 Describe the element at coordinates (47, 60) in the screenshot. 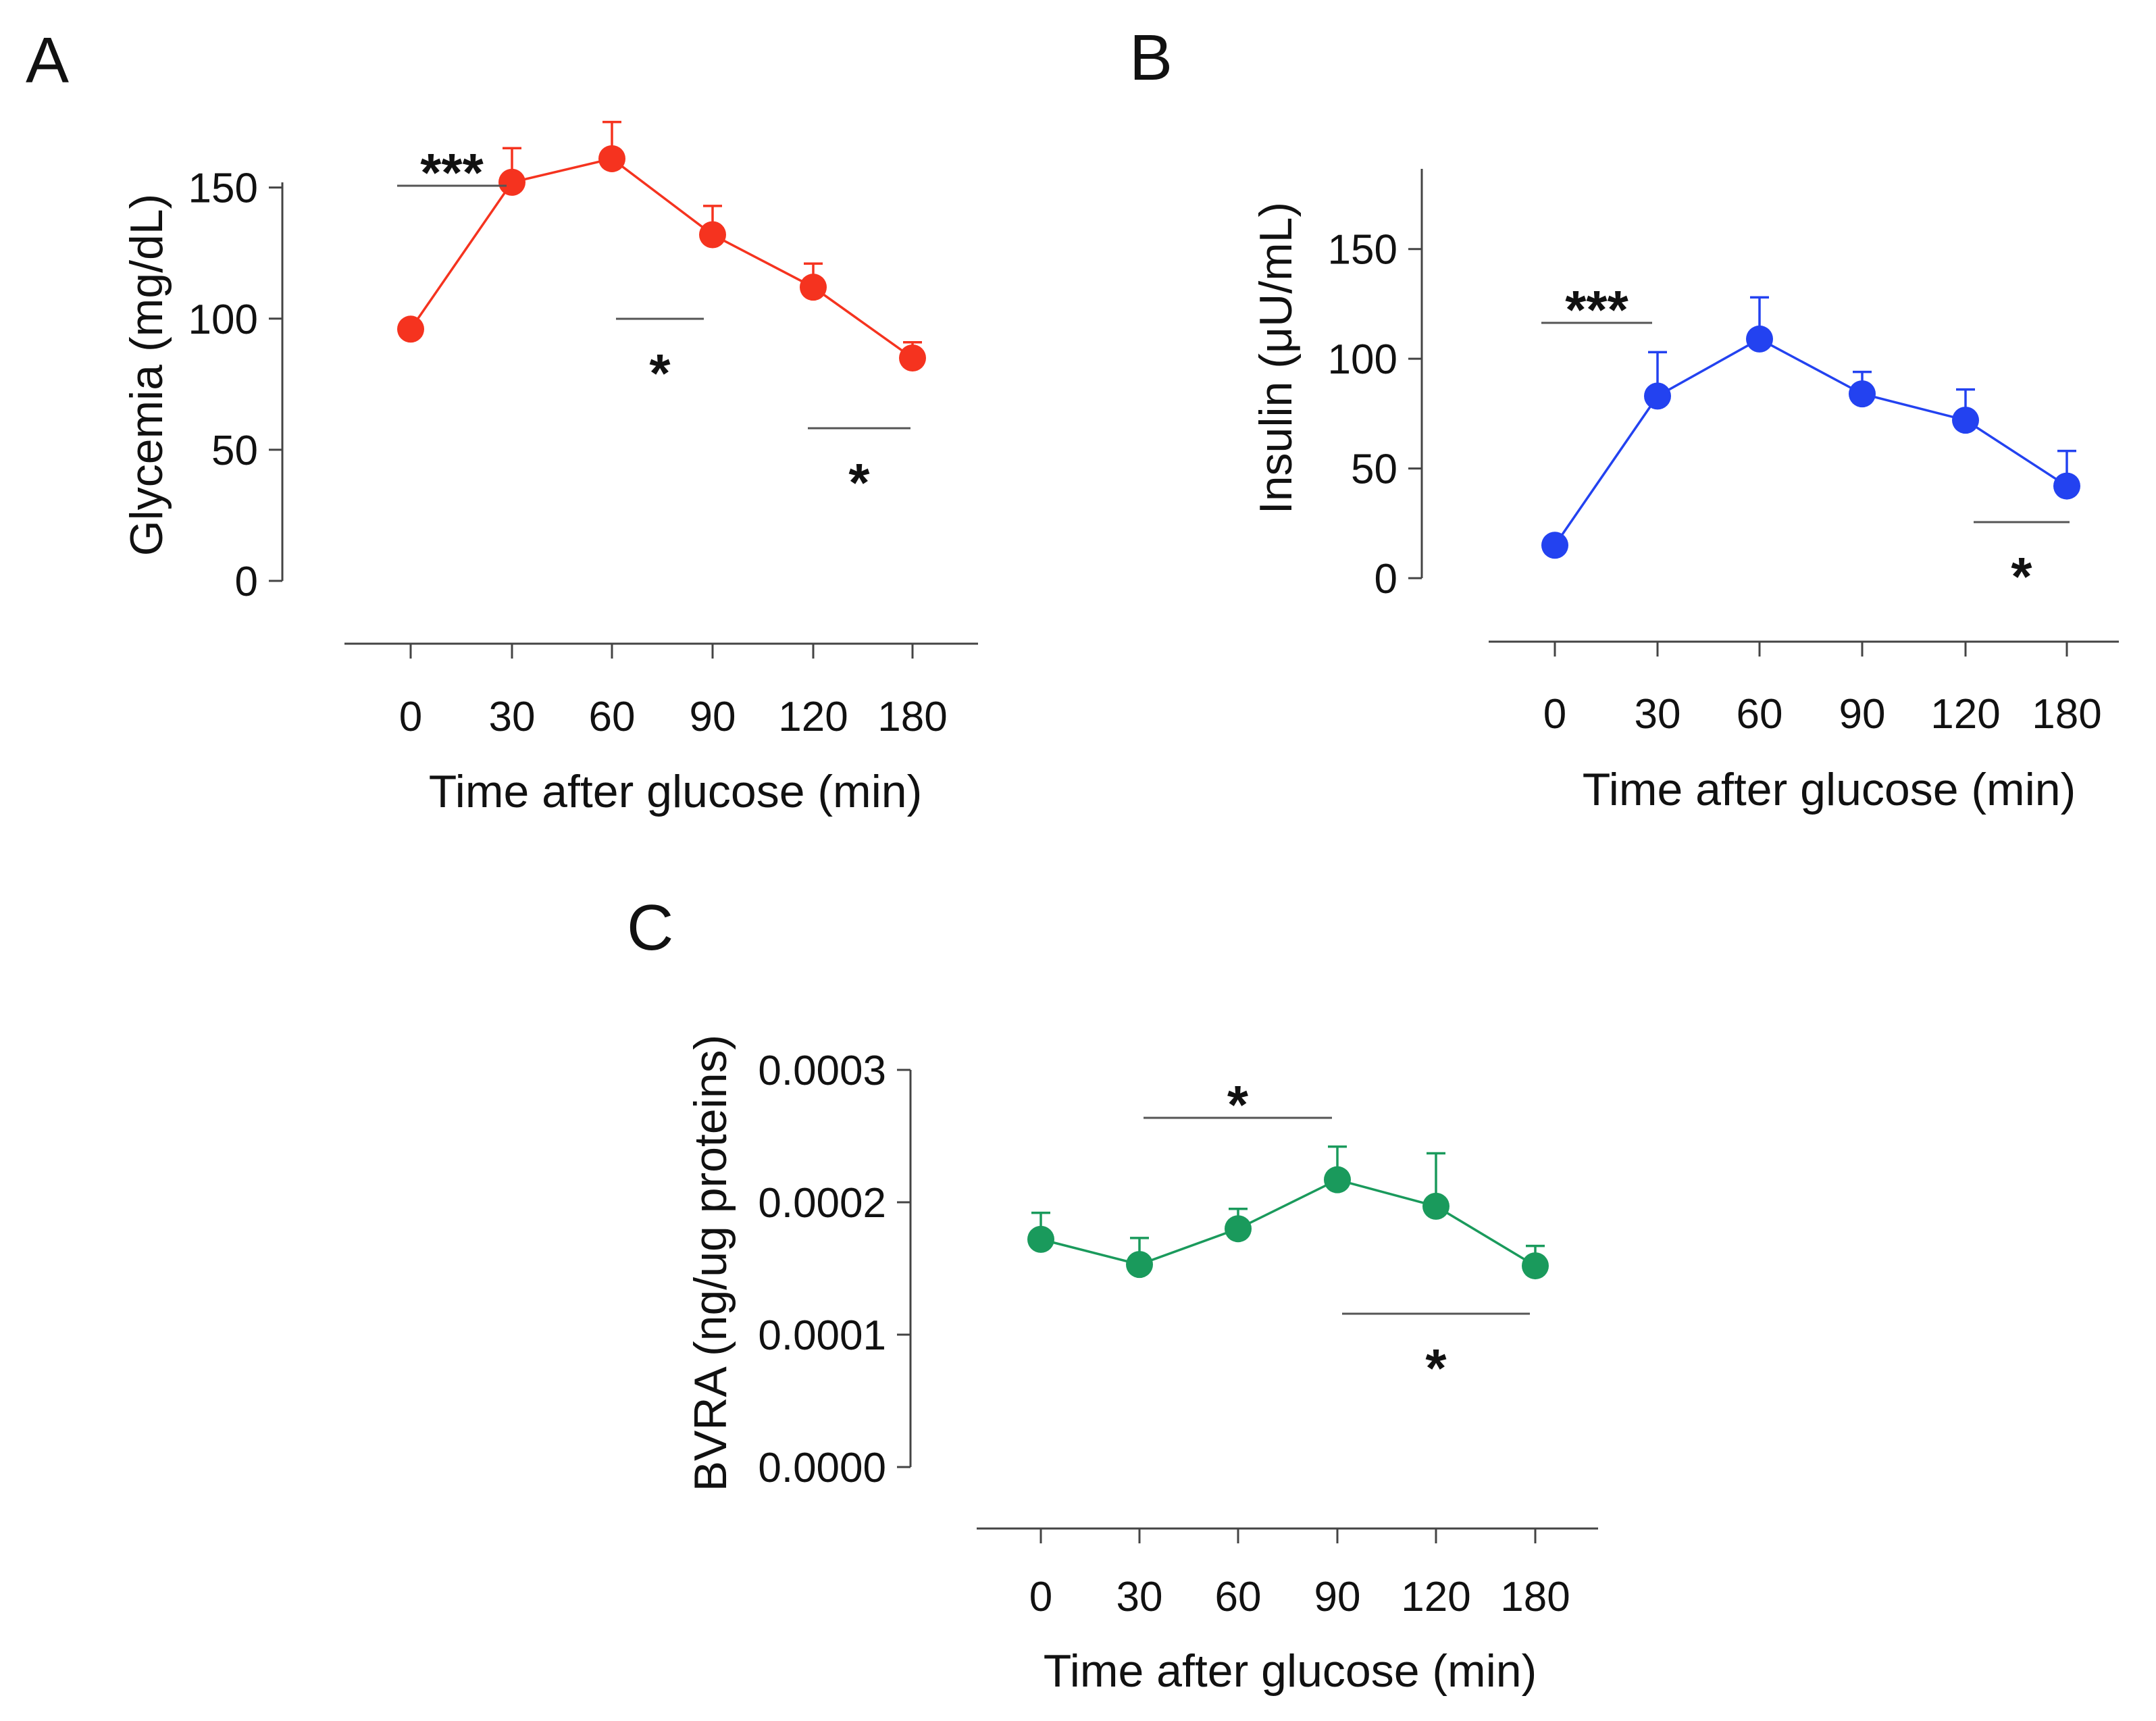

I see `panel-label-a: A` at that location.